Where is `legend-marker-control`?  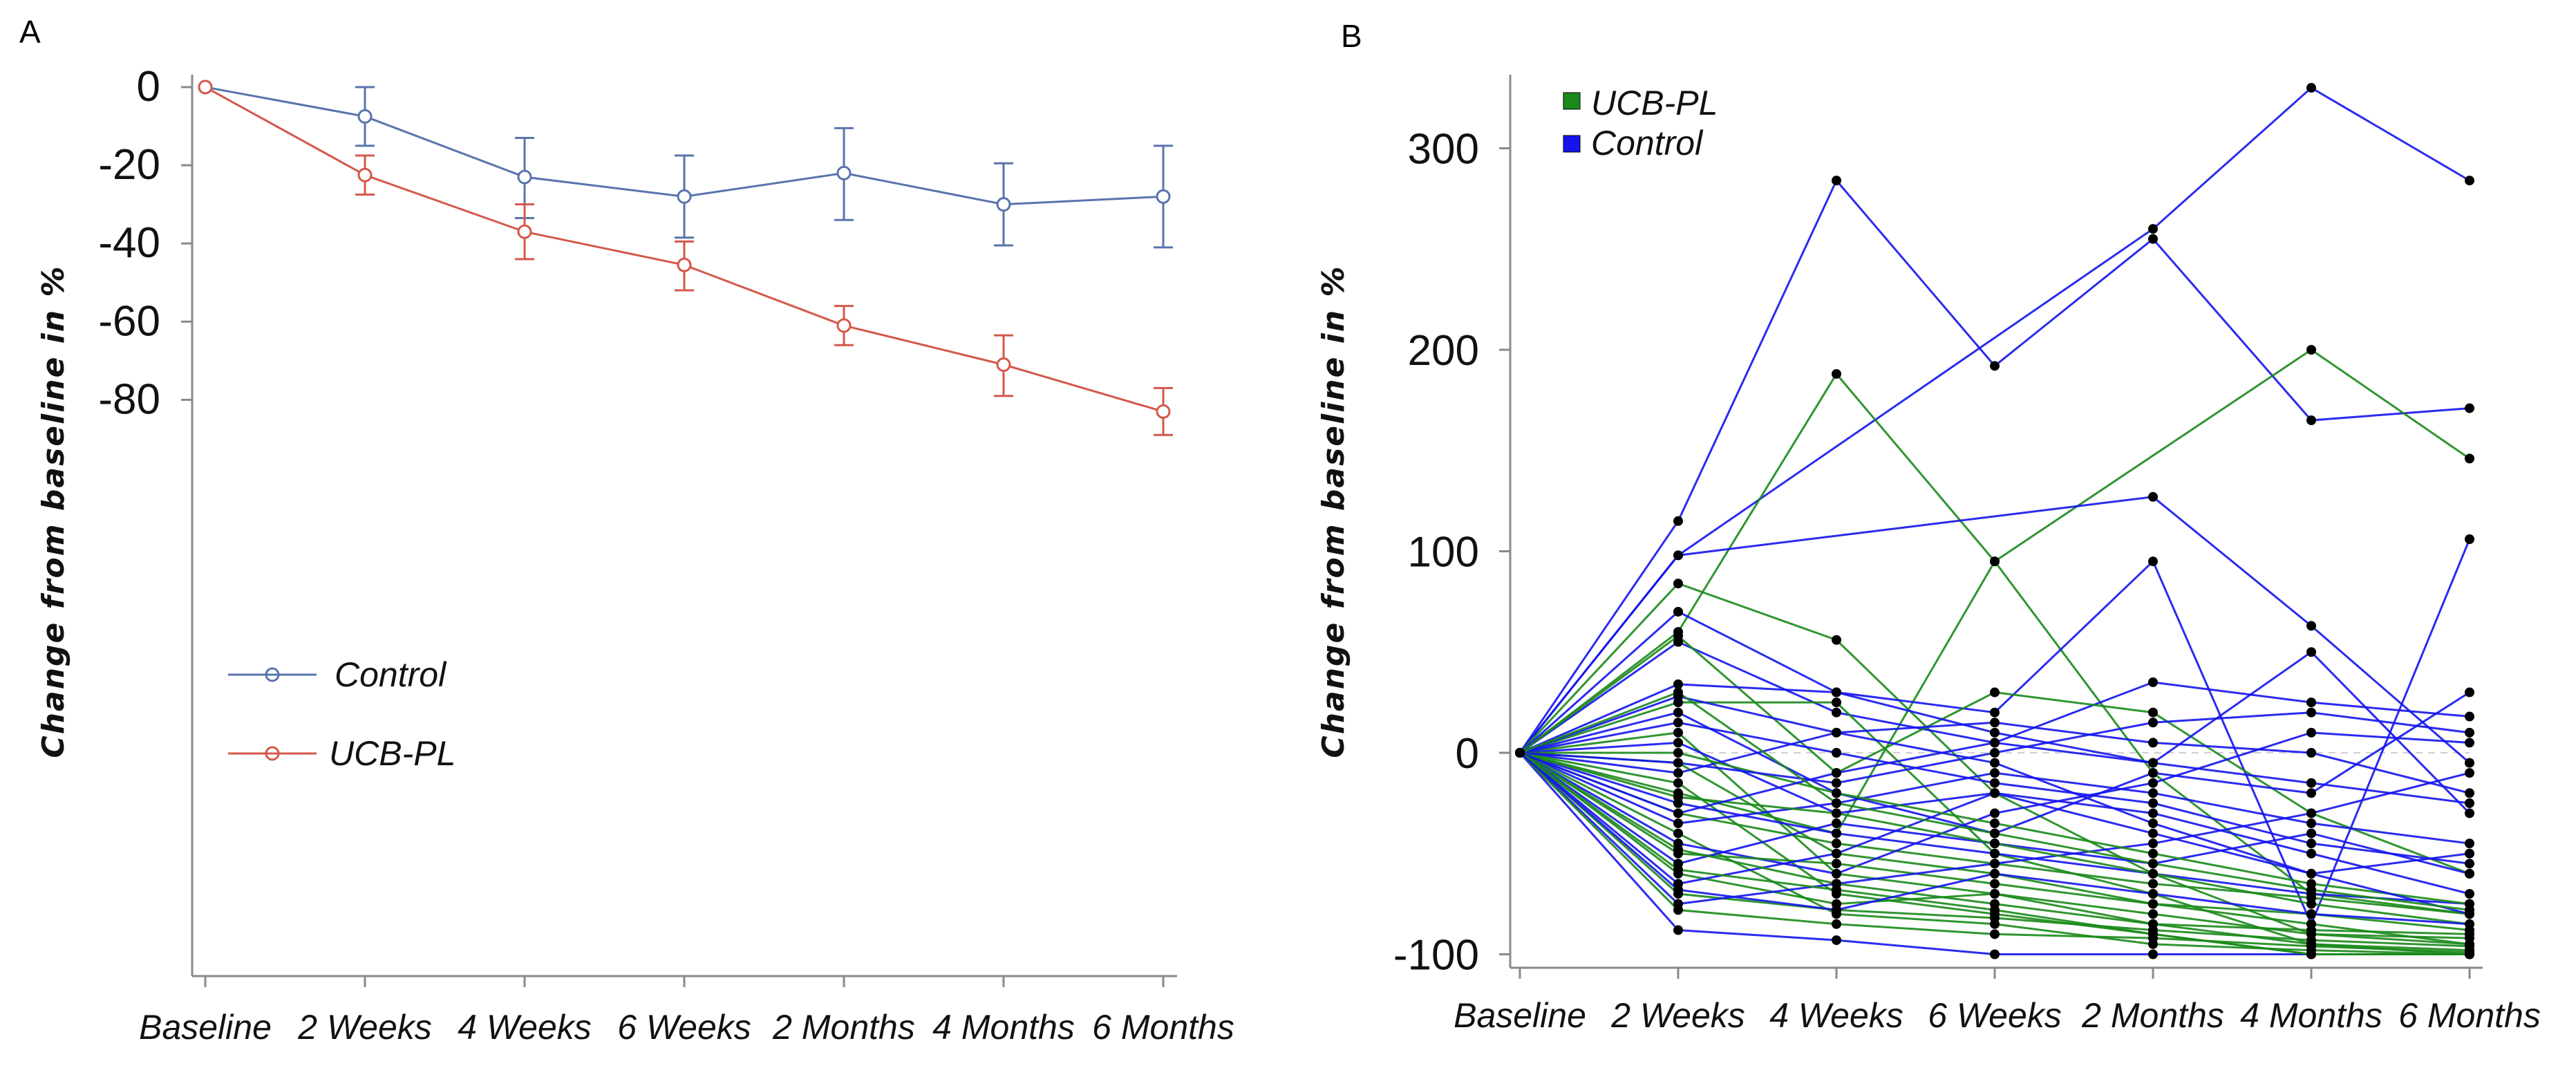 legend-marker-control is located at coordinates (272, 674).